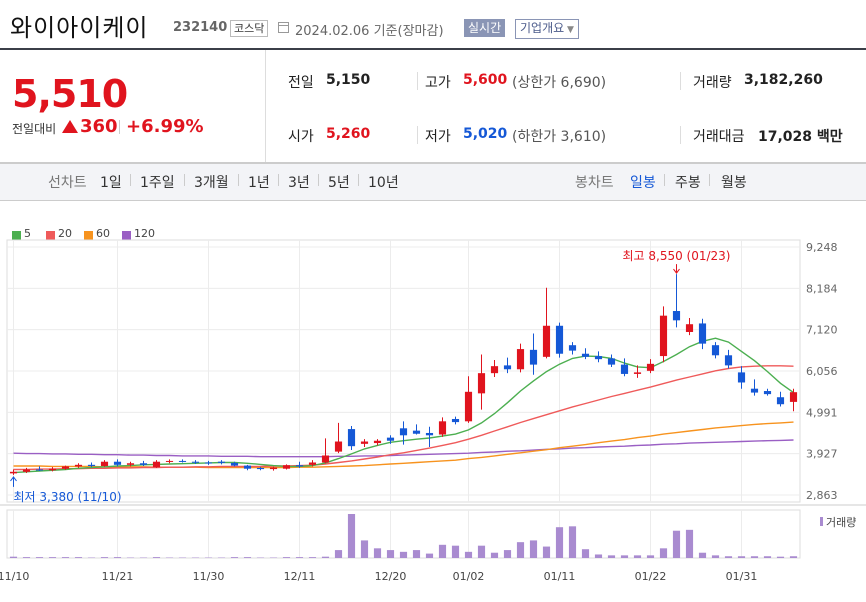 The image size is (866, 602). What do you see at coordinates (68, 497) in the screenshot?
I see `low-annotation: 최저 3,380 (11/10)` at bounding box center [68, 497].